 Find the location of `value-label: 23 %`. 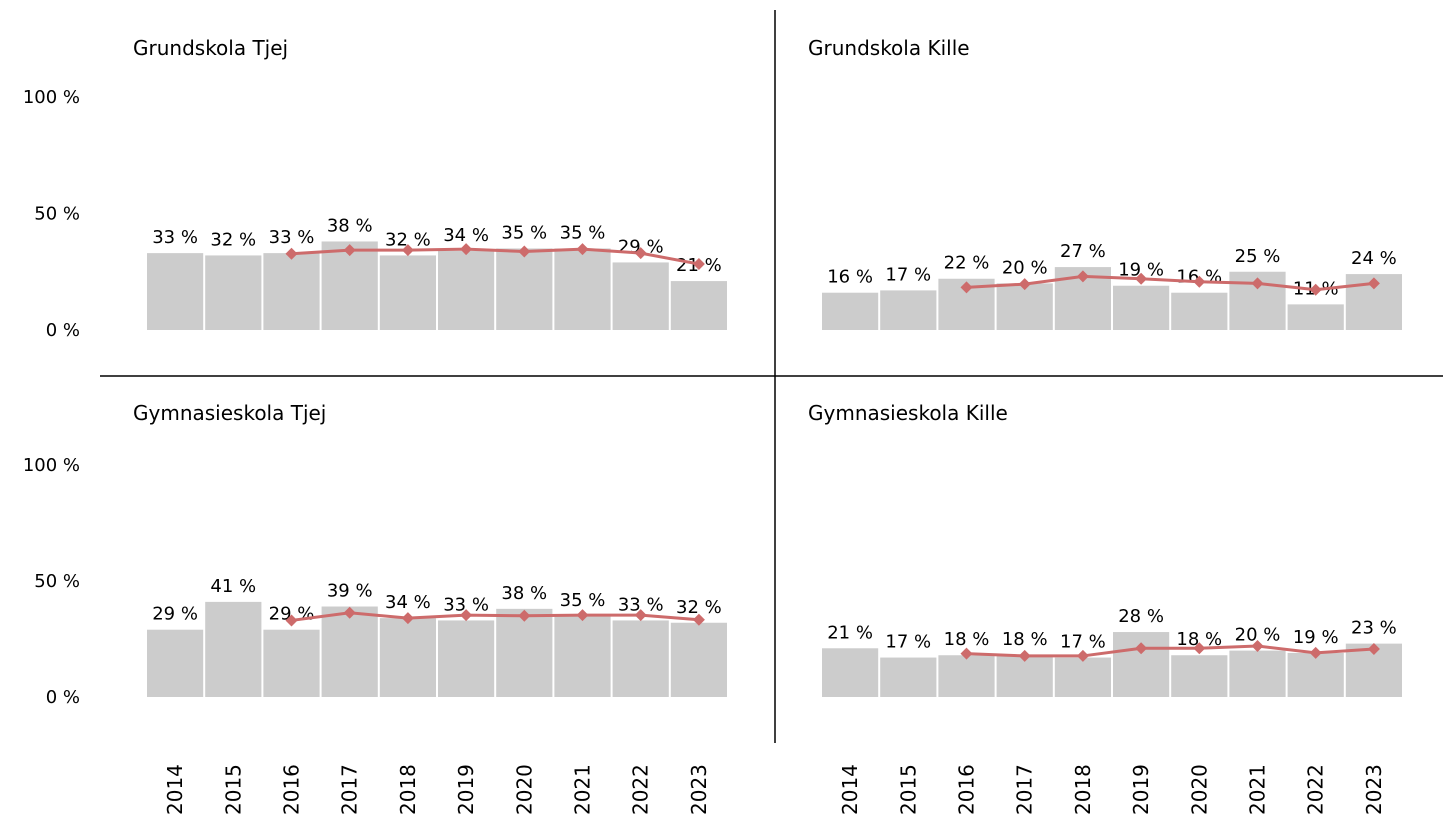

value-label: 23 % is located at coordinates (1374, 628).